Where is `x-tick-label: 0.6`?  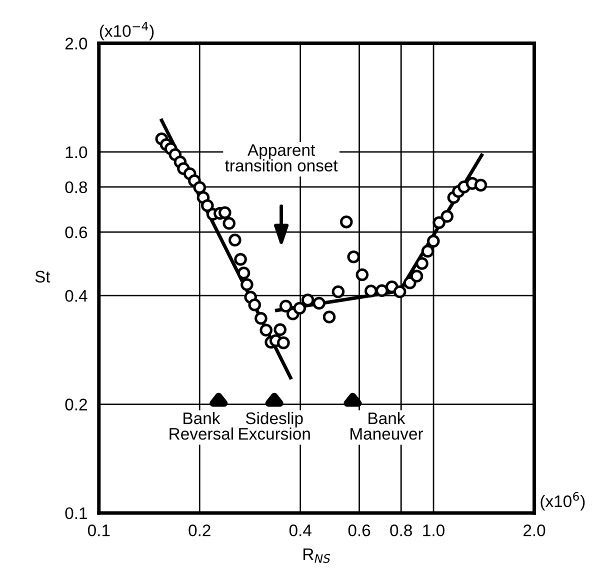 x-tick-label: 0.6 is located at coordinates (359, 530).